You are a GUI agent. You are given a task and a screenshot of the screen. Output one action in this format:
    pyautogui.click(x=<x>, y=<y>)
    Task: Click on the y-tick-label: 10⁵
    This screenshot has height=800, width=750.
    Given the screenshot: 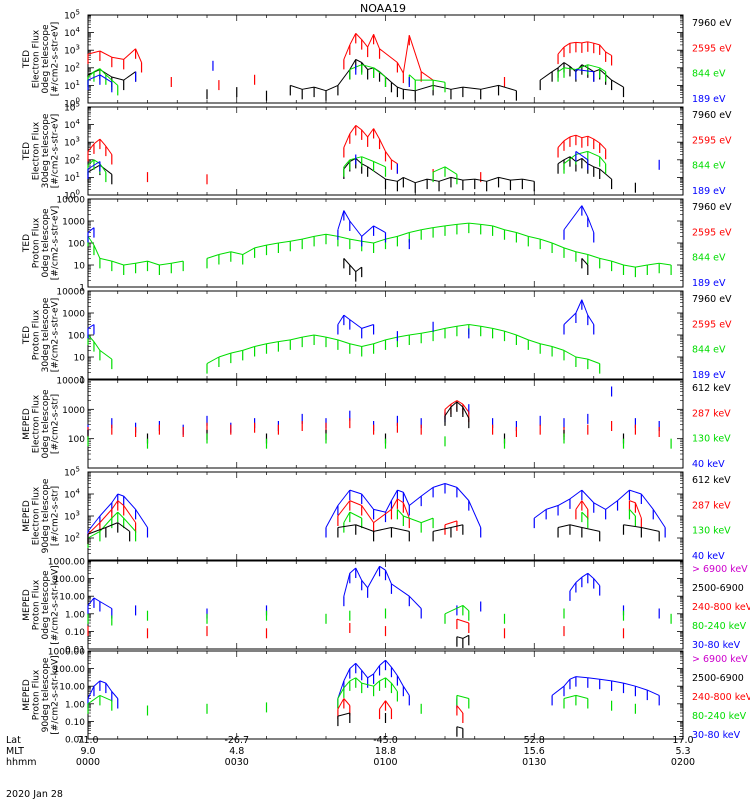 What is the action you would take?
    pyautogui.click(x=72, y=15)
    